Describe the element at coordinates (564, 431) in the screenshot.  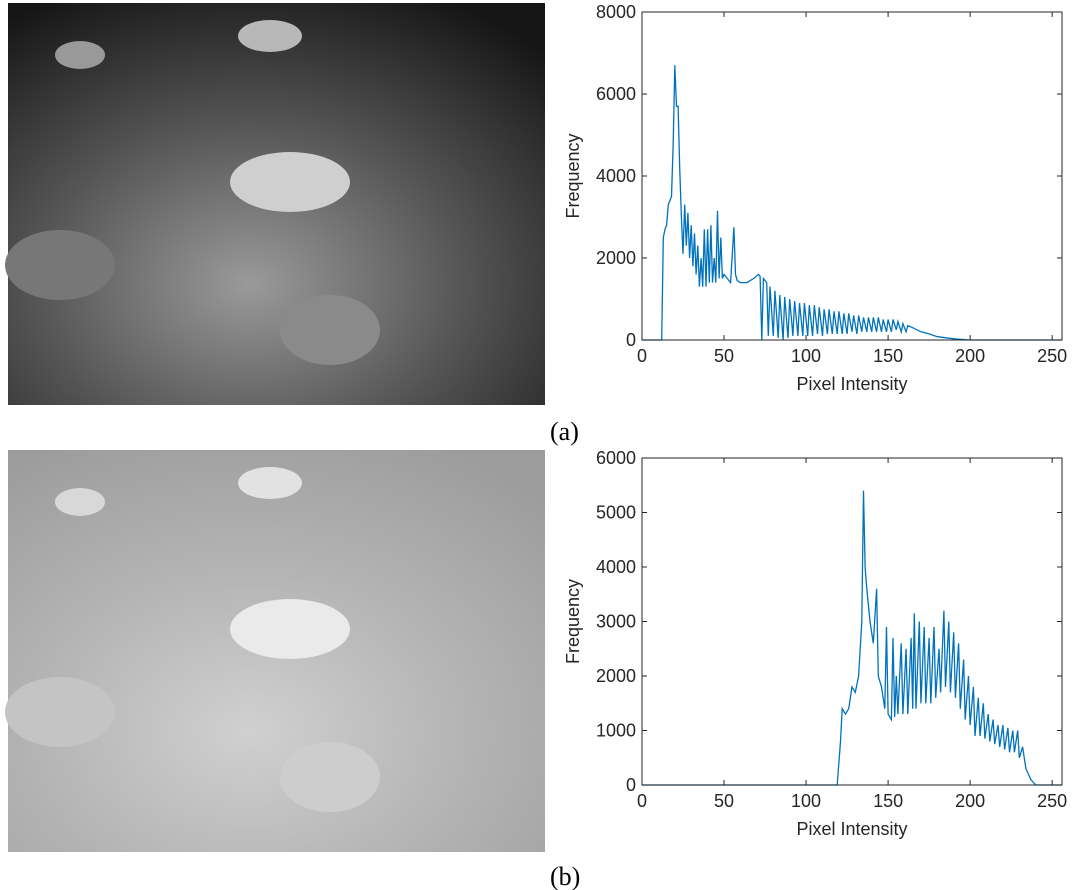
I see `caption: (a)` at that location.